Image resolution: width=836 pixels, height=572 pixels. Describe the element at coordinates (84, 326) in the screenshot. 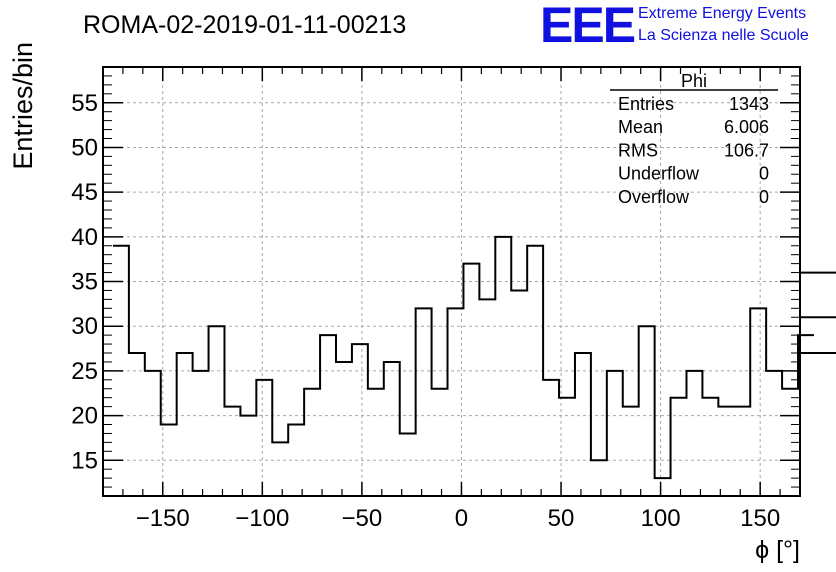

I see `y-tick-label: 30` at that location.